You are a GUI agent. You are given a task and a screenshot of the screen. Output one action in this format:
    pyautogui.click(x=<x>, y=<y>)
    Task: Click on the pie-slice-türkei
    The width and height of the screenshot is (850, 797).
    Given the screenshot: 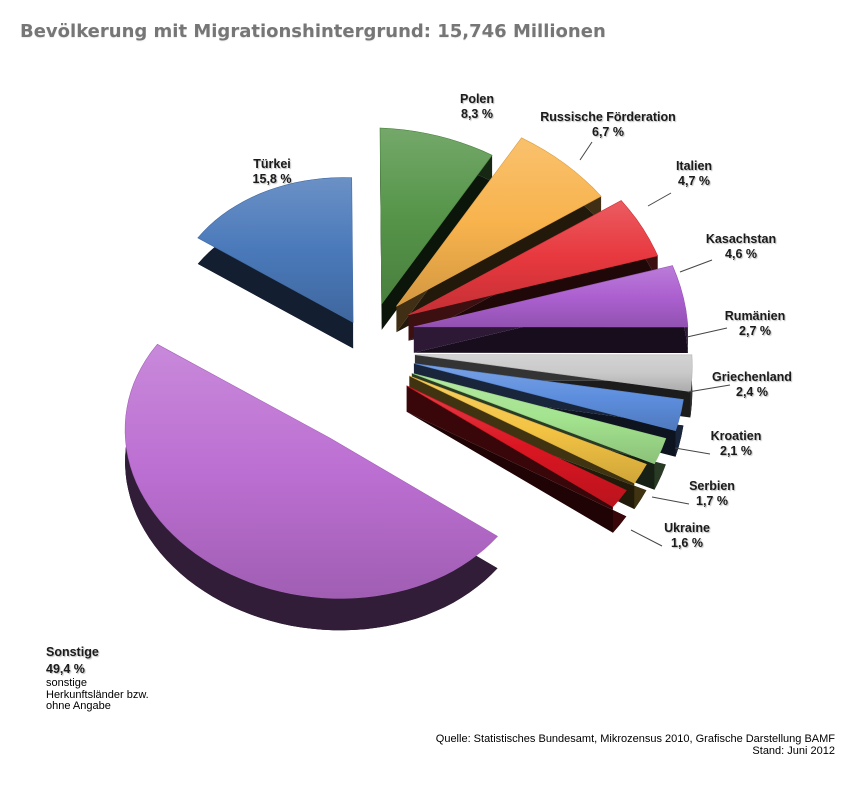 What is the action you would take?
    pyautogui.click(x=275, y=263)
    